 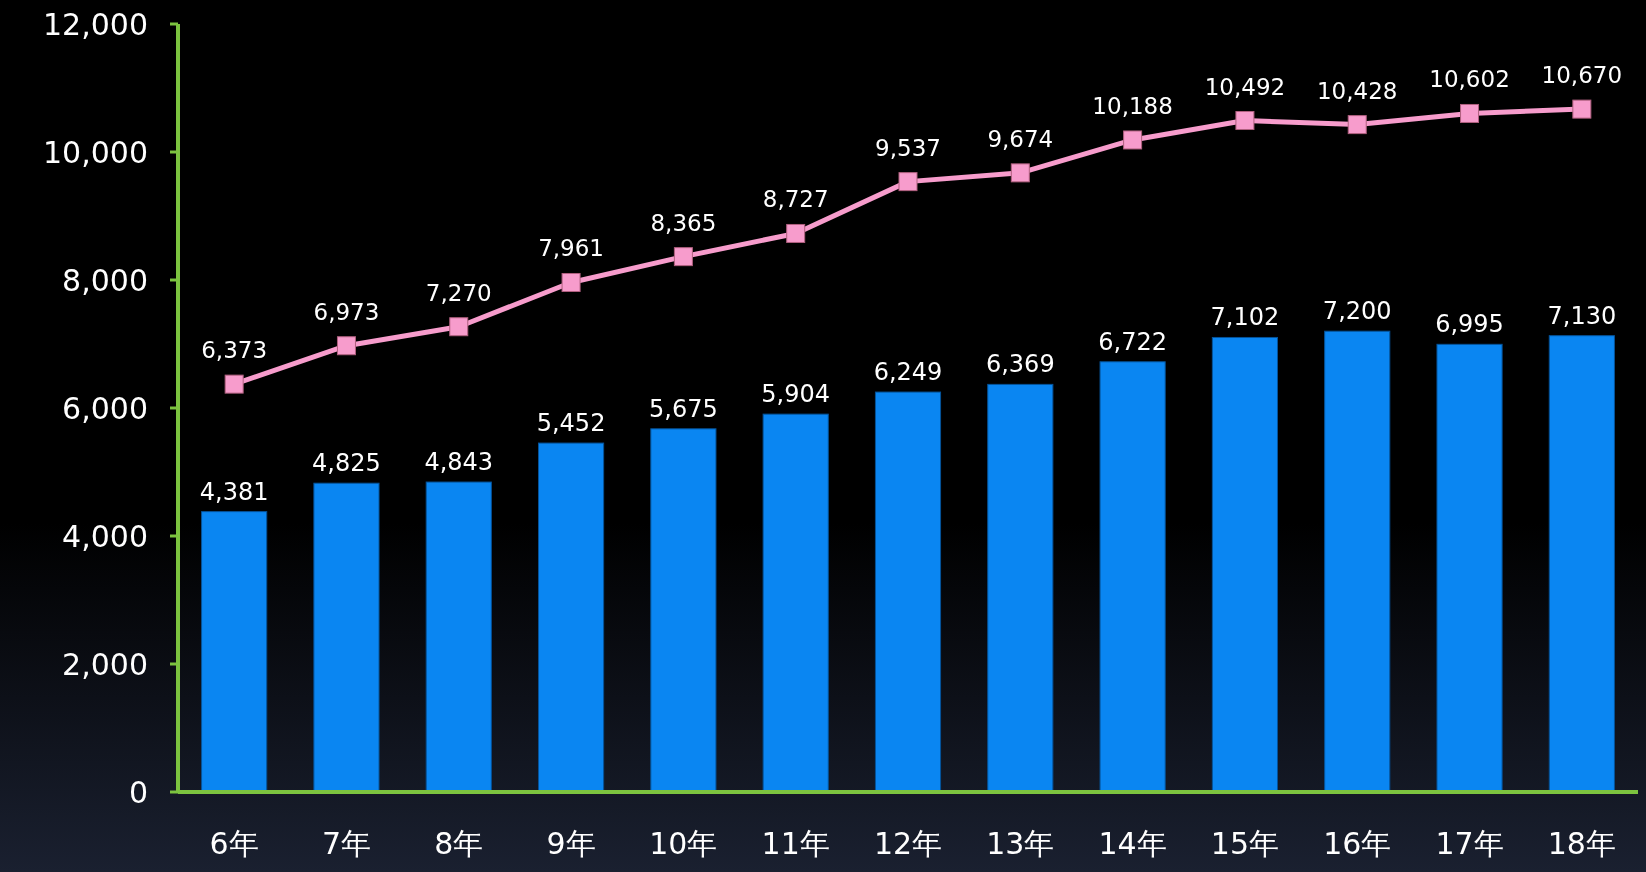 What do you see at coordinates (105, 536) in the screenshot?
I see `y-tick-label: 4,000` at bounding box center [105, 536].